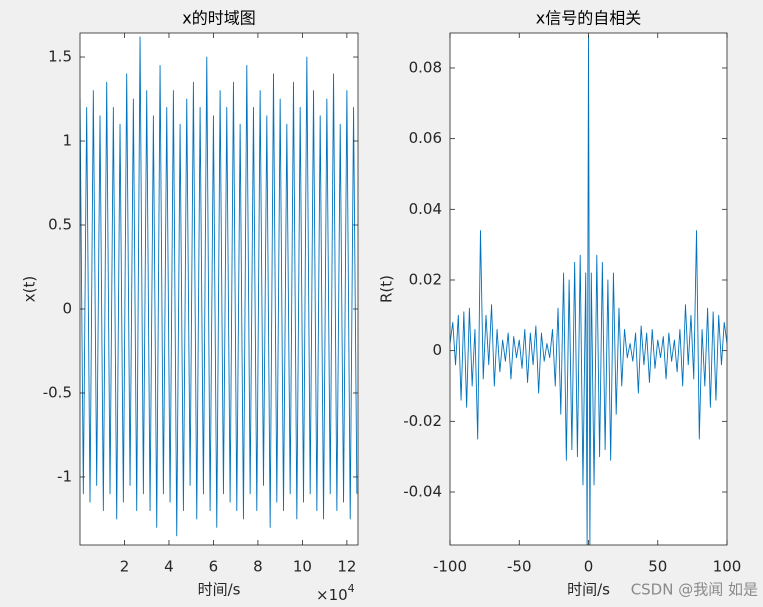 The image size is (763, 607). I want to click on x-tick-label: 8, so click(258, 567).